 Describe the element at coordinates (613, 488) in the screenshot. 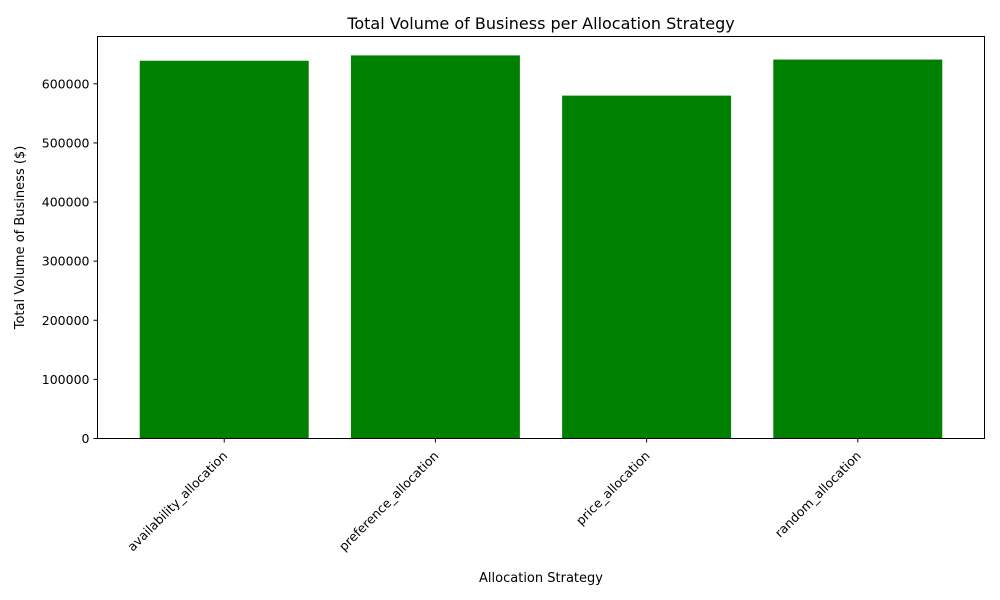

I see `x-tick-label: price_allocation` at that location.